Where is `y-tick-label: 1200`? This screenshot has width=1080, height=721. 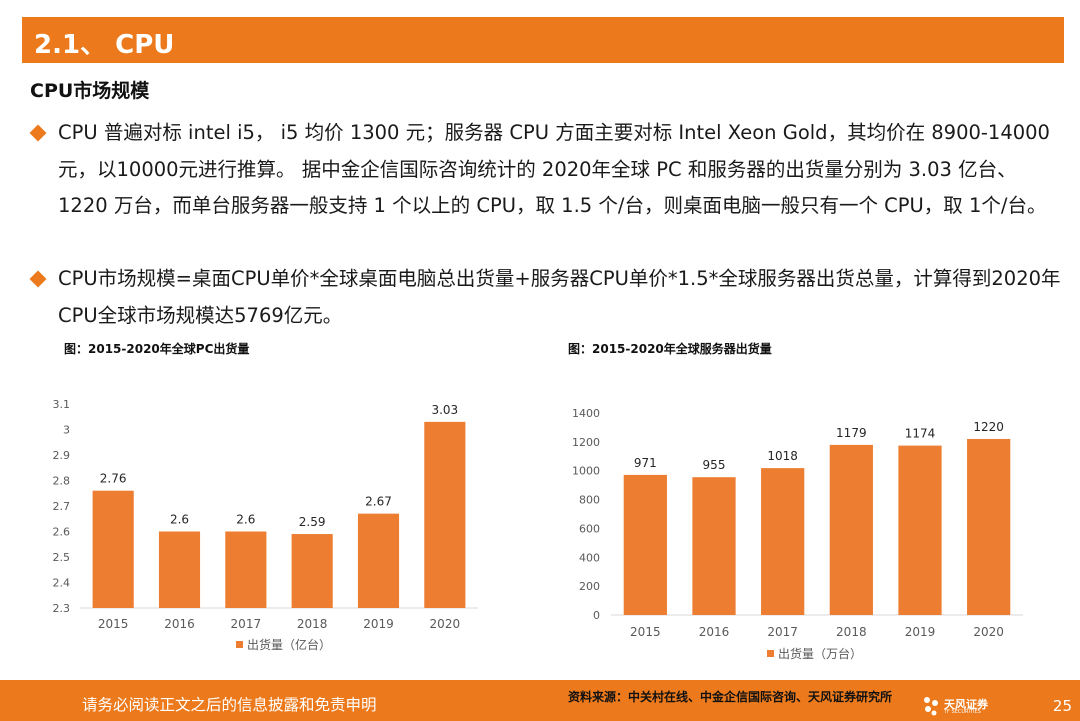
y-tick-label: 1200 is located at coordinates (586, 442).